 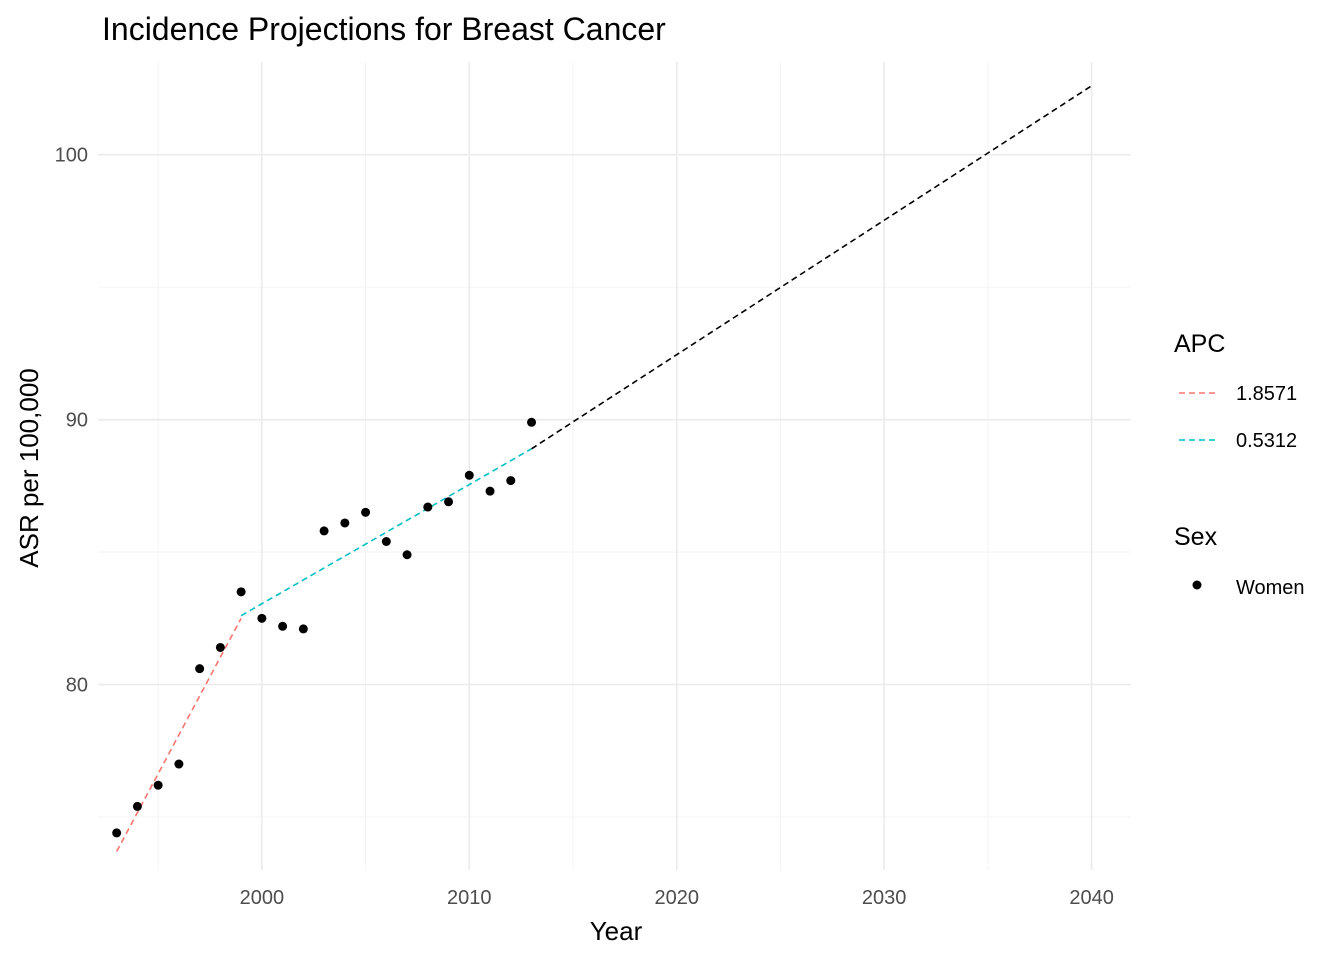 I want to click on x-tick-label: 2000, so click(x=262, y=898).